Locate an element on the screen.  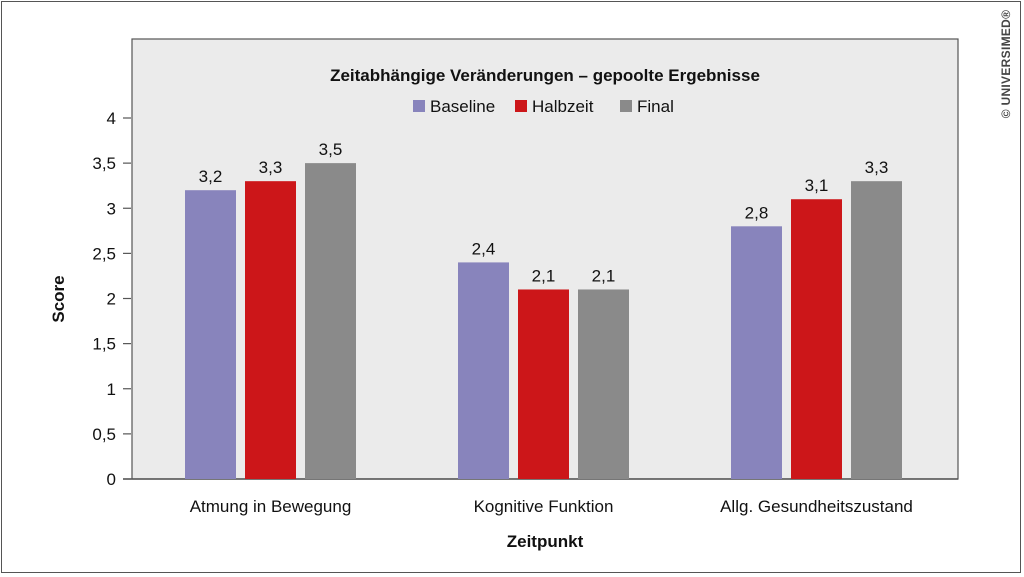
y-tick-label: 0,5 is located at coordinates (104, 434).